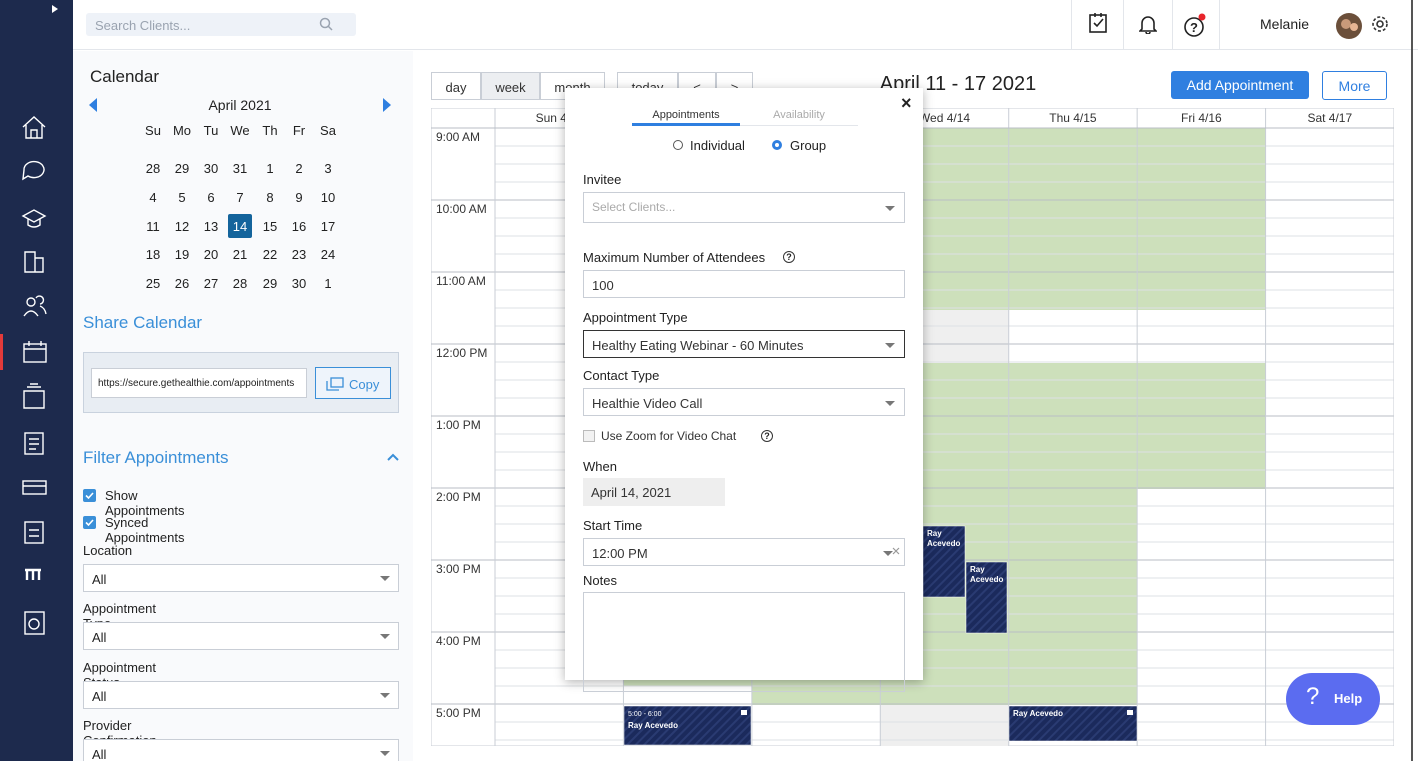 This screenshot has height=761, width=1418. Describe the element at coordinates (589, 436) in the screenshot. I see `zoom-checkbox` at that location.